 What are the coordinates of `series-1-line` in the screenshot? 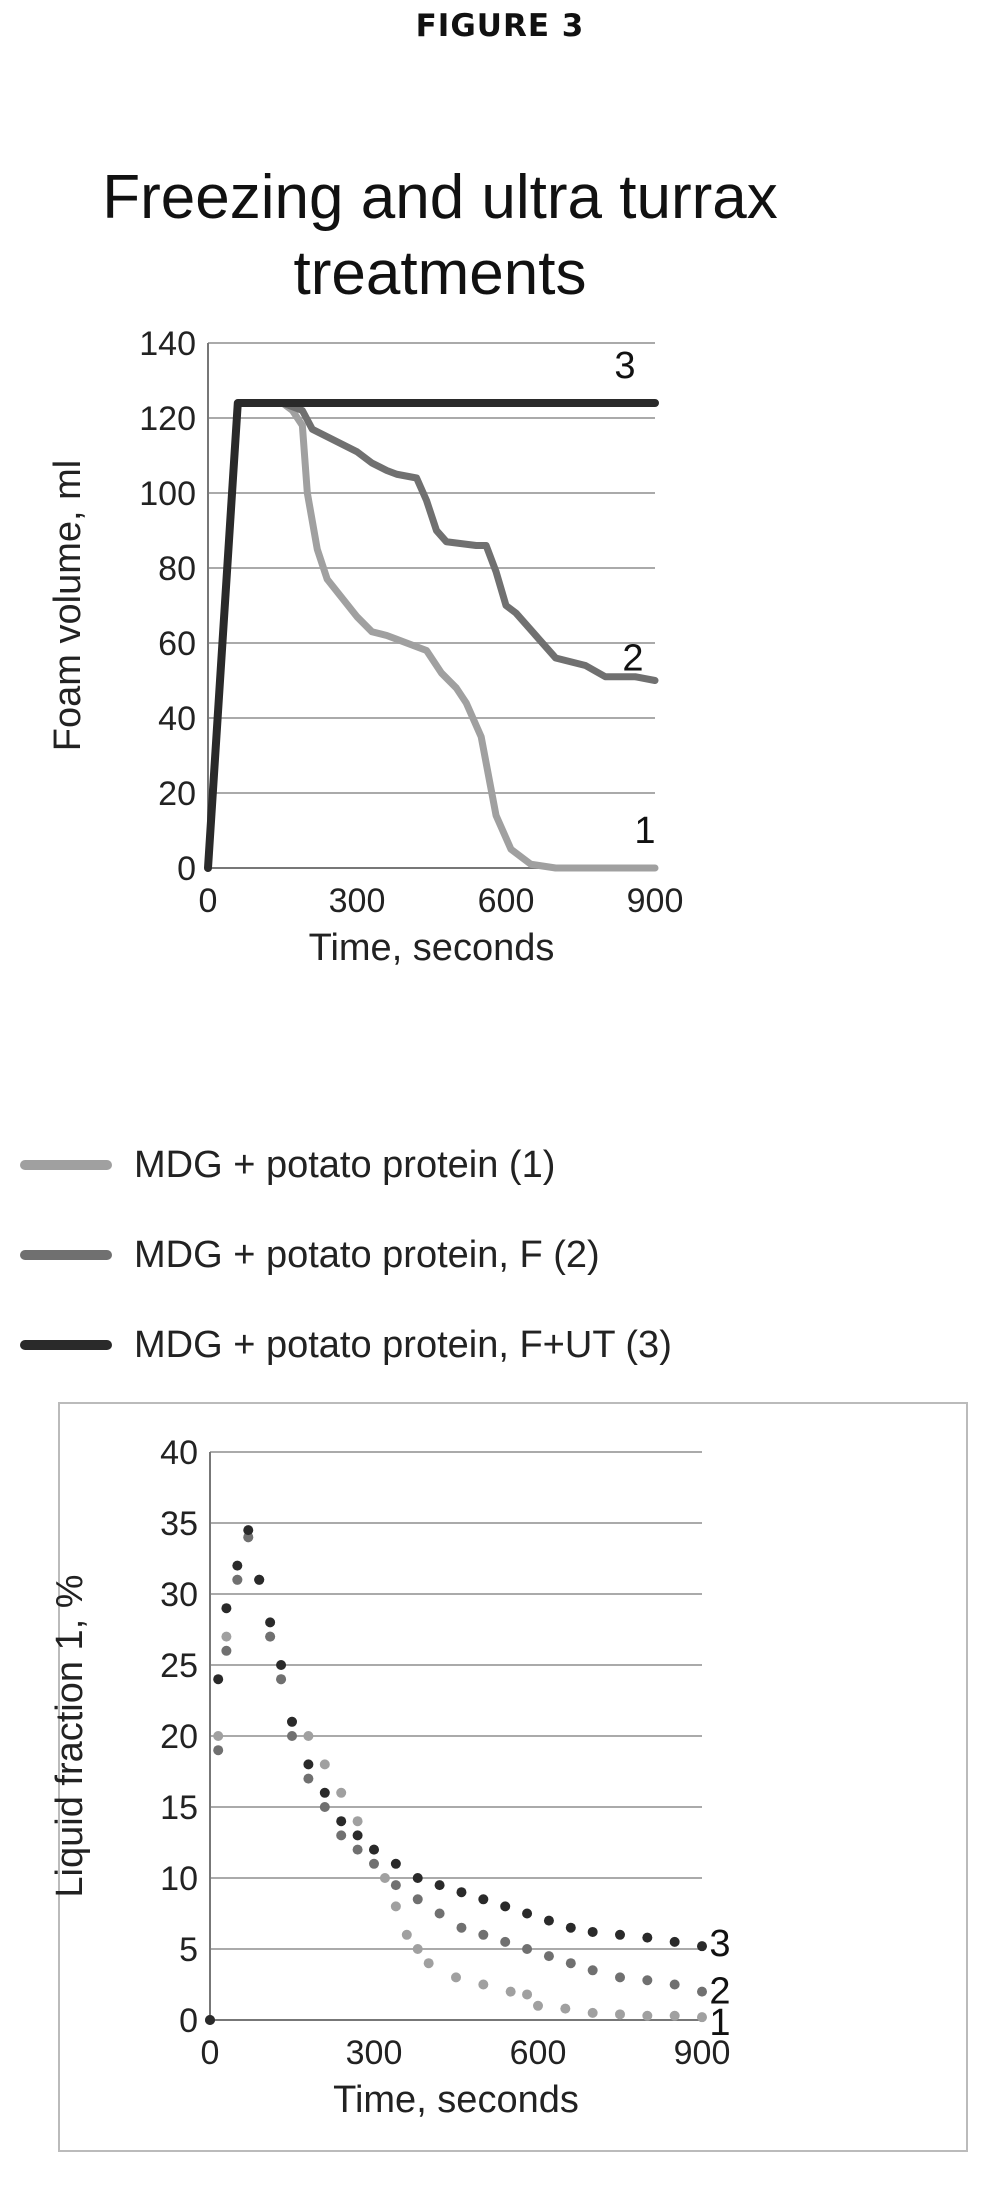 It's located at (431, 635).